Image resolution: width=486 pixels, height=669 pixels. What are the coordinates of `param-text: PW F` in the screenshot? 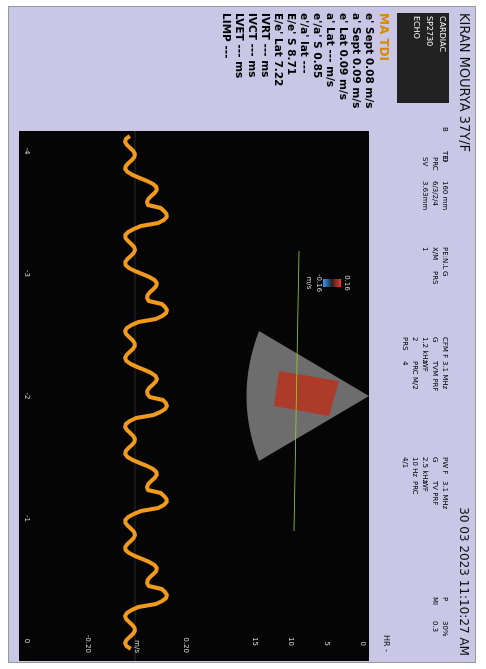 It's located at (445, 466).